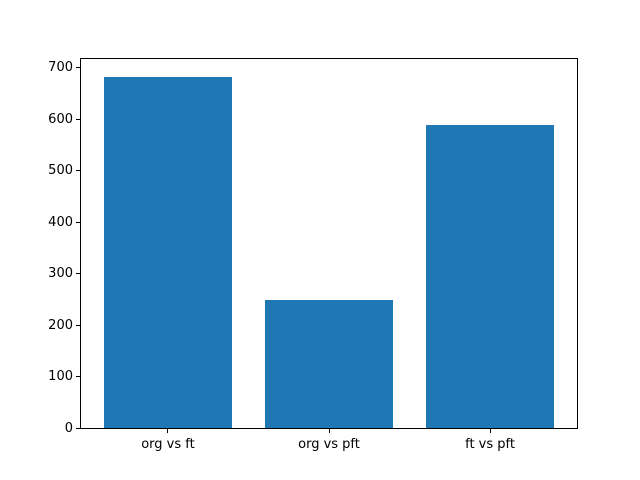 This screenshot has height=480, width=640. I want to click on x-tick-label: org vs ft, so click(168, 444).